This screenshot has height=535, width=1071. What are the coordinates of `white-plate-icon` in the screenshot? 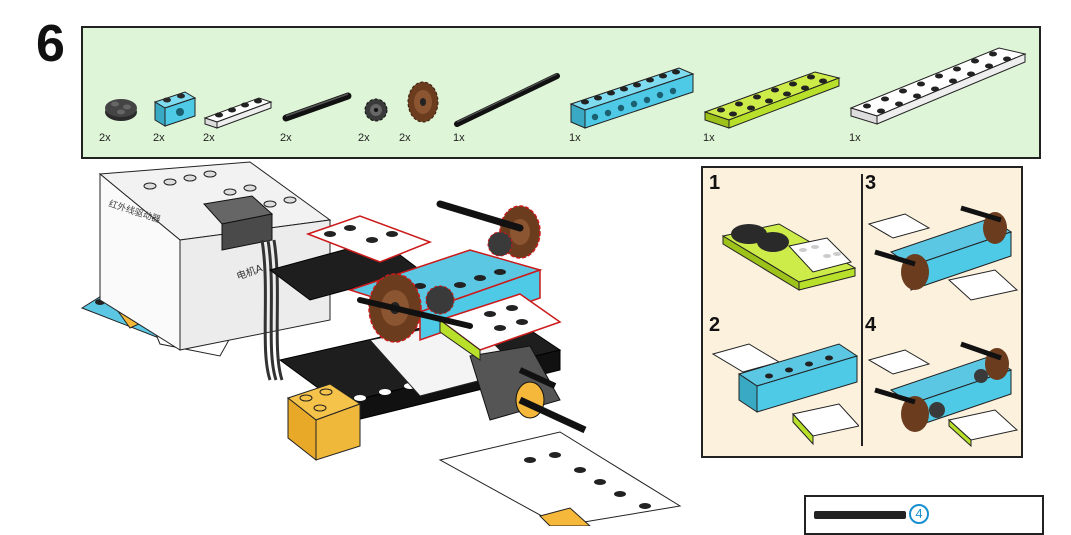 It's located at (238, 113).